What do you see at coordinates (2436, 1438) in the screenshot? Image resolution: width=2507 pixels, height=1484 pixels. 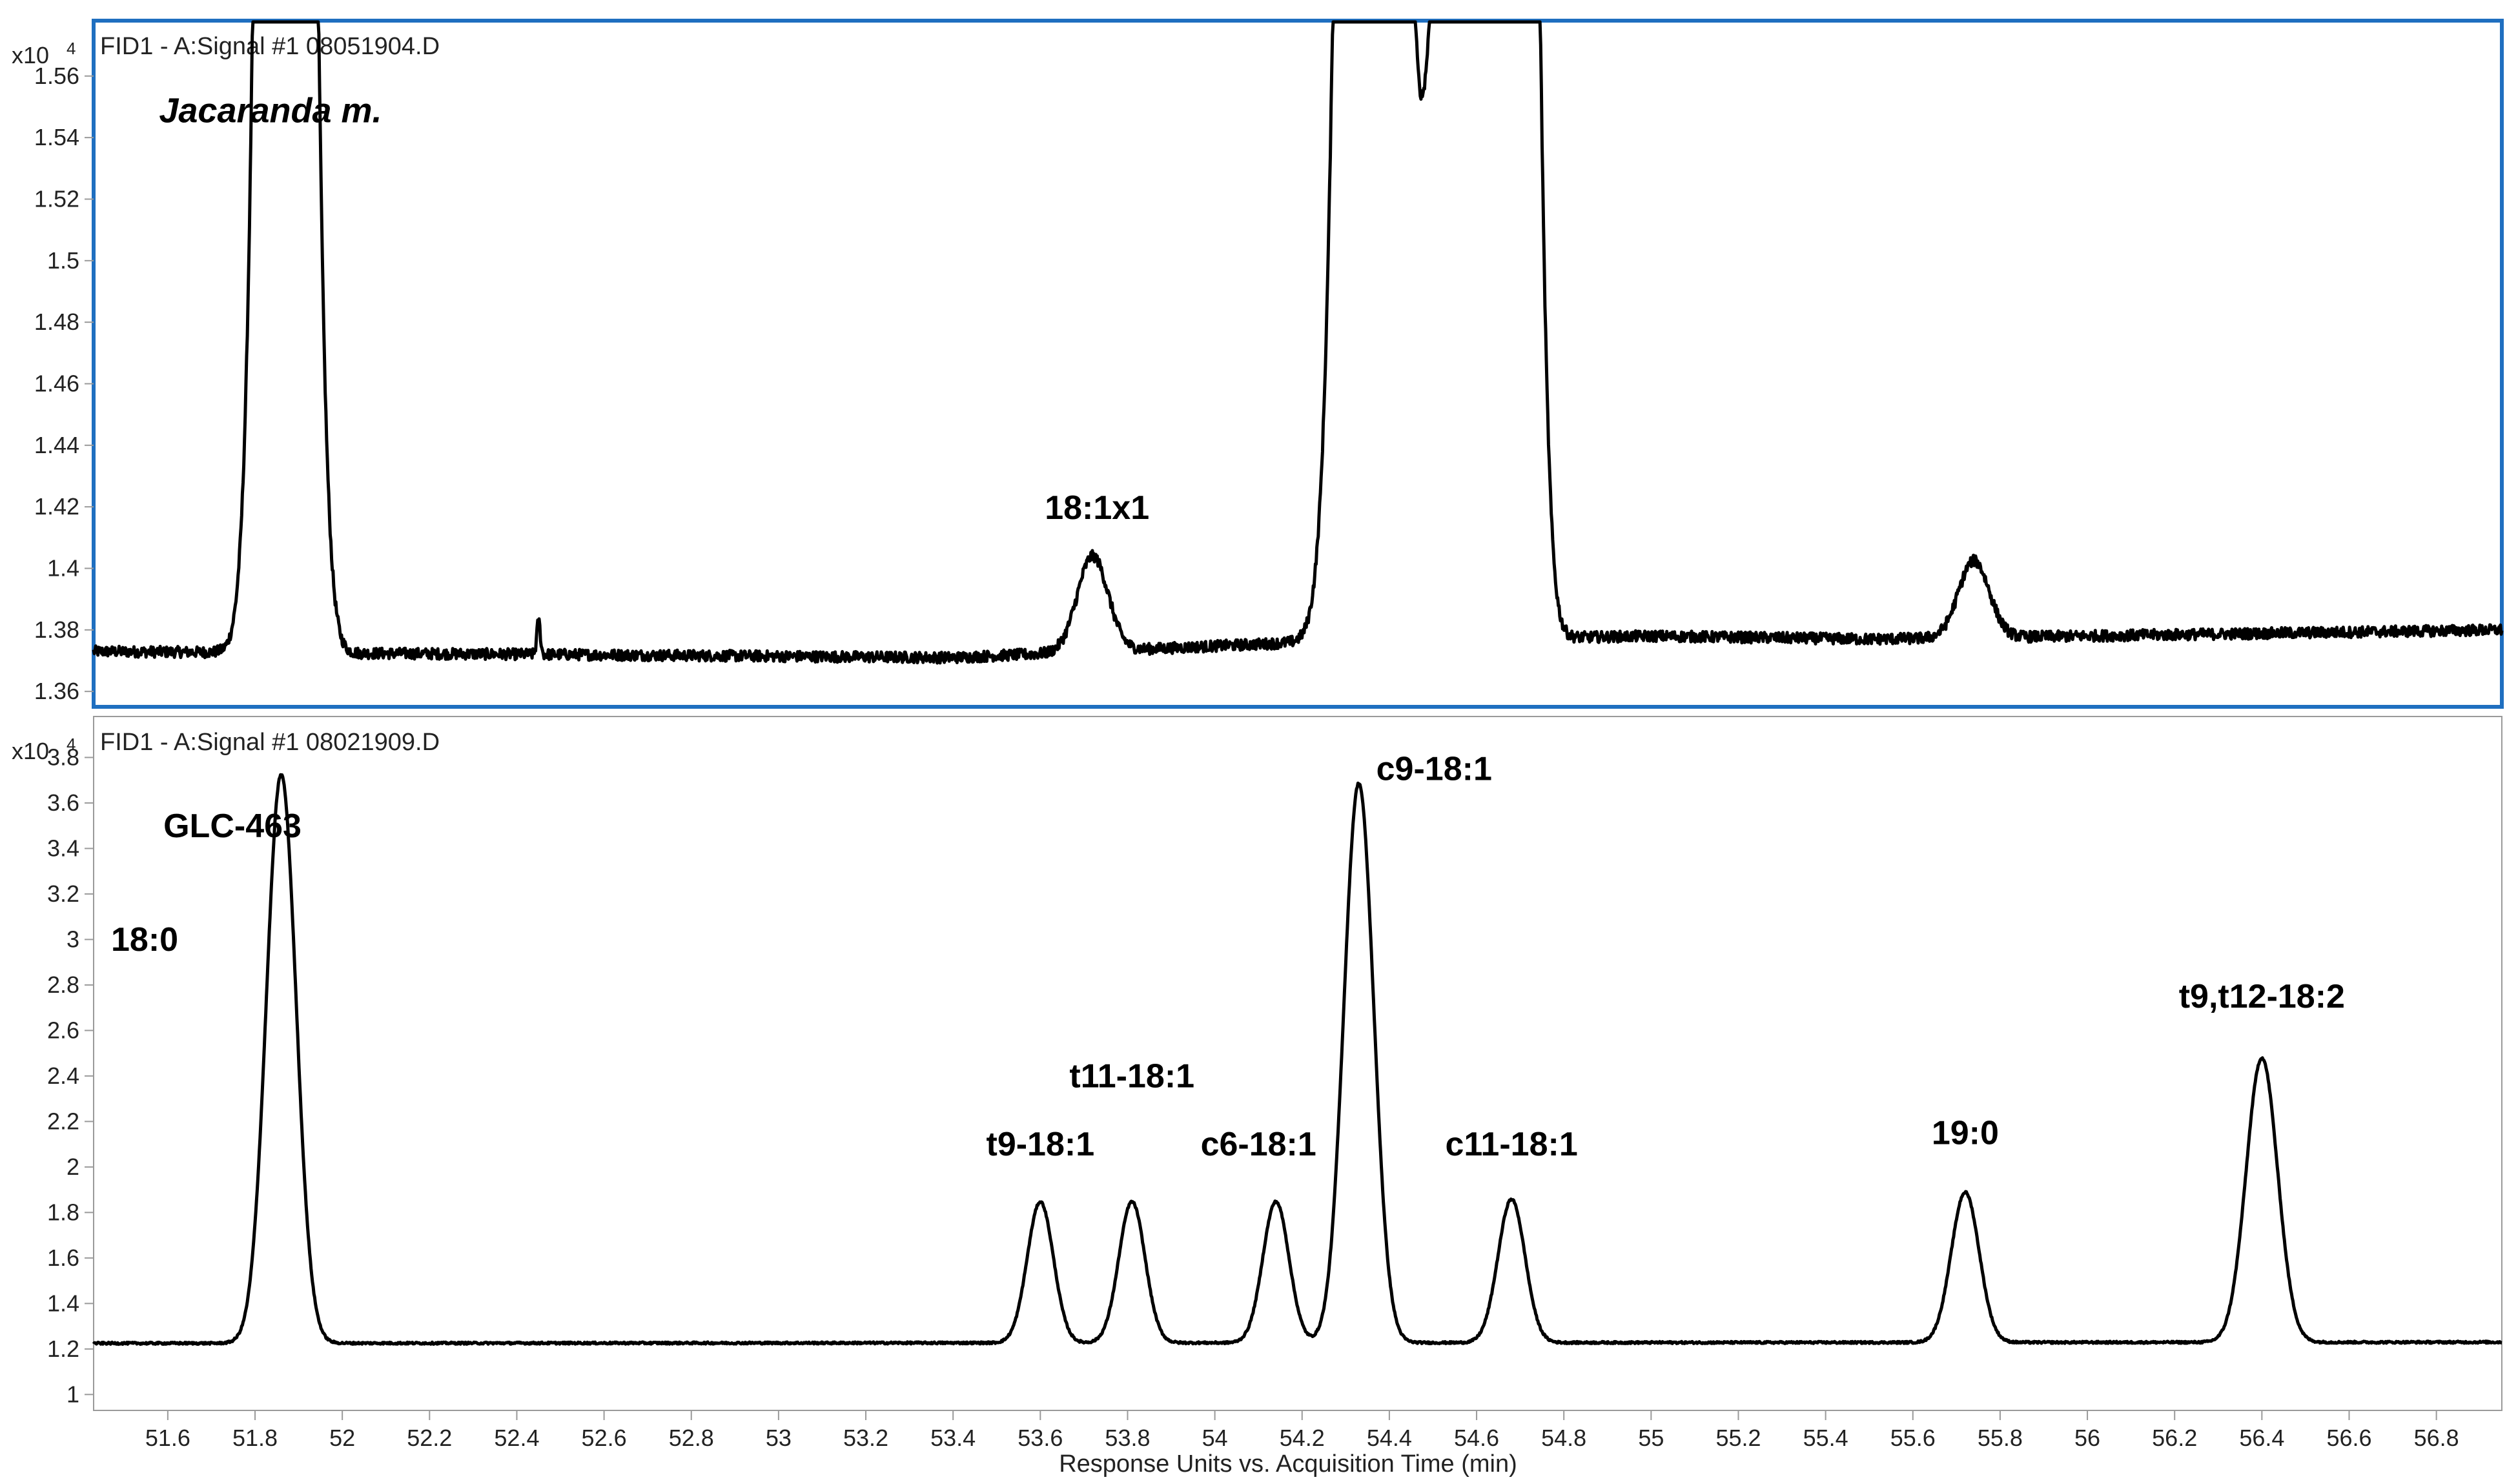 I see `x-tick-label: 56.8` at bounding box center [2436, 1438].